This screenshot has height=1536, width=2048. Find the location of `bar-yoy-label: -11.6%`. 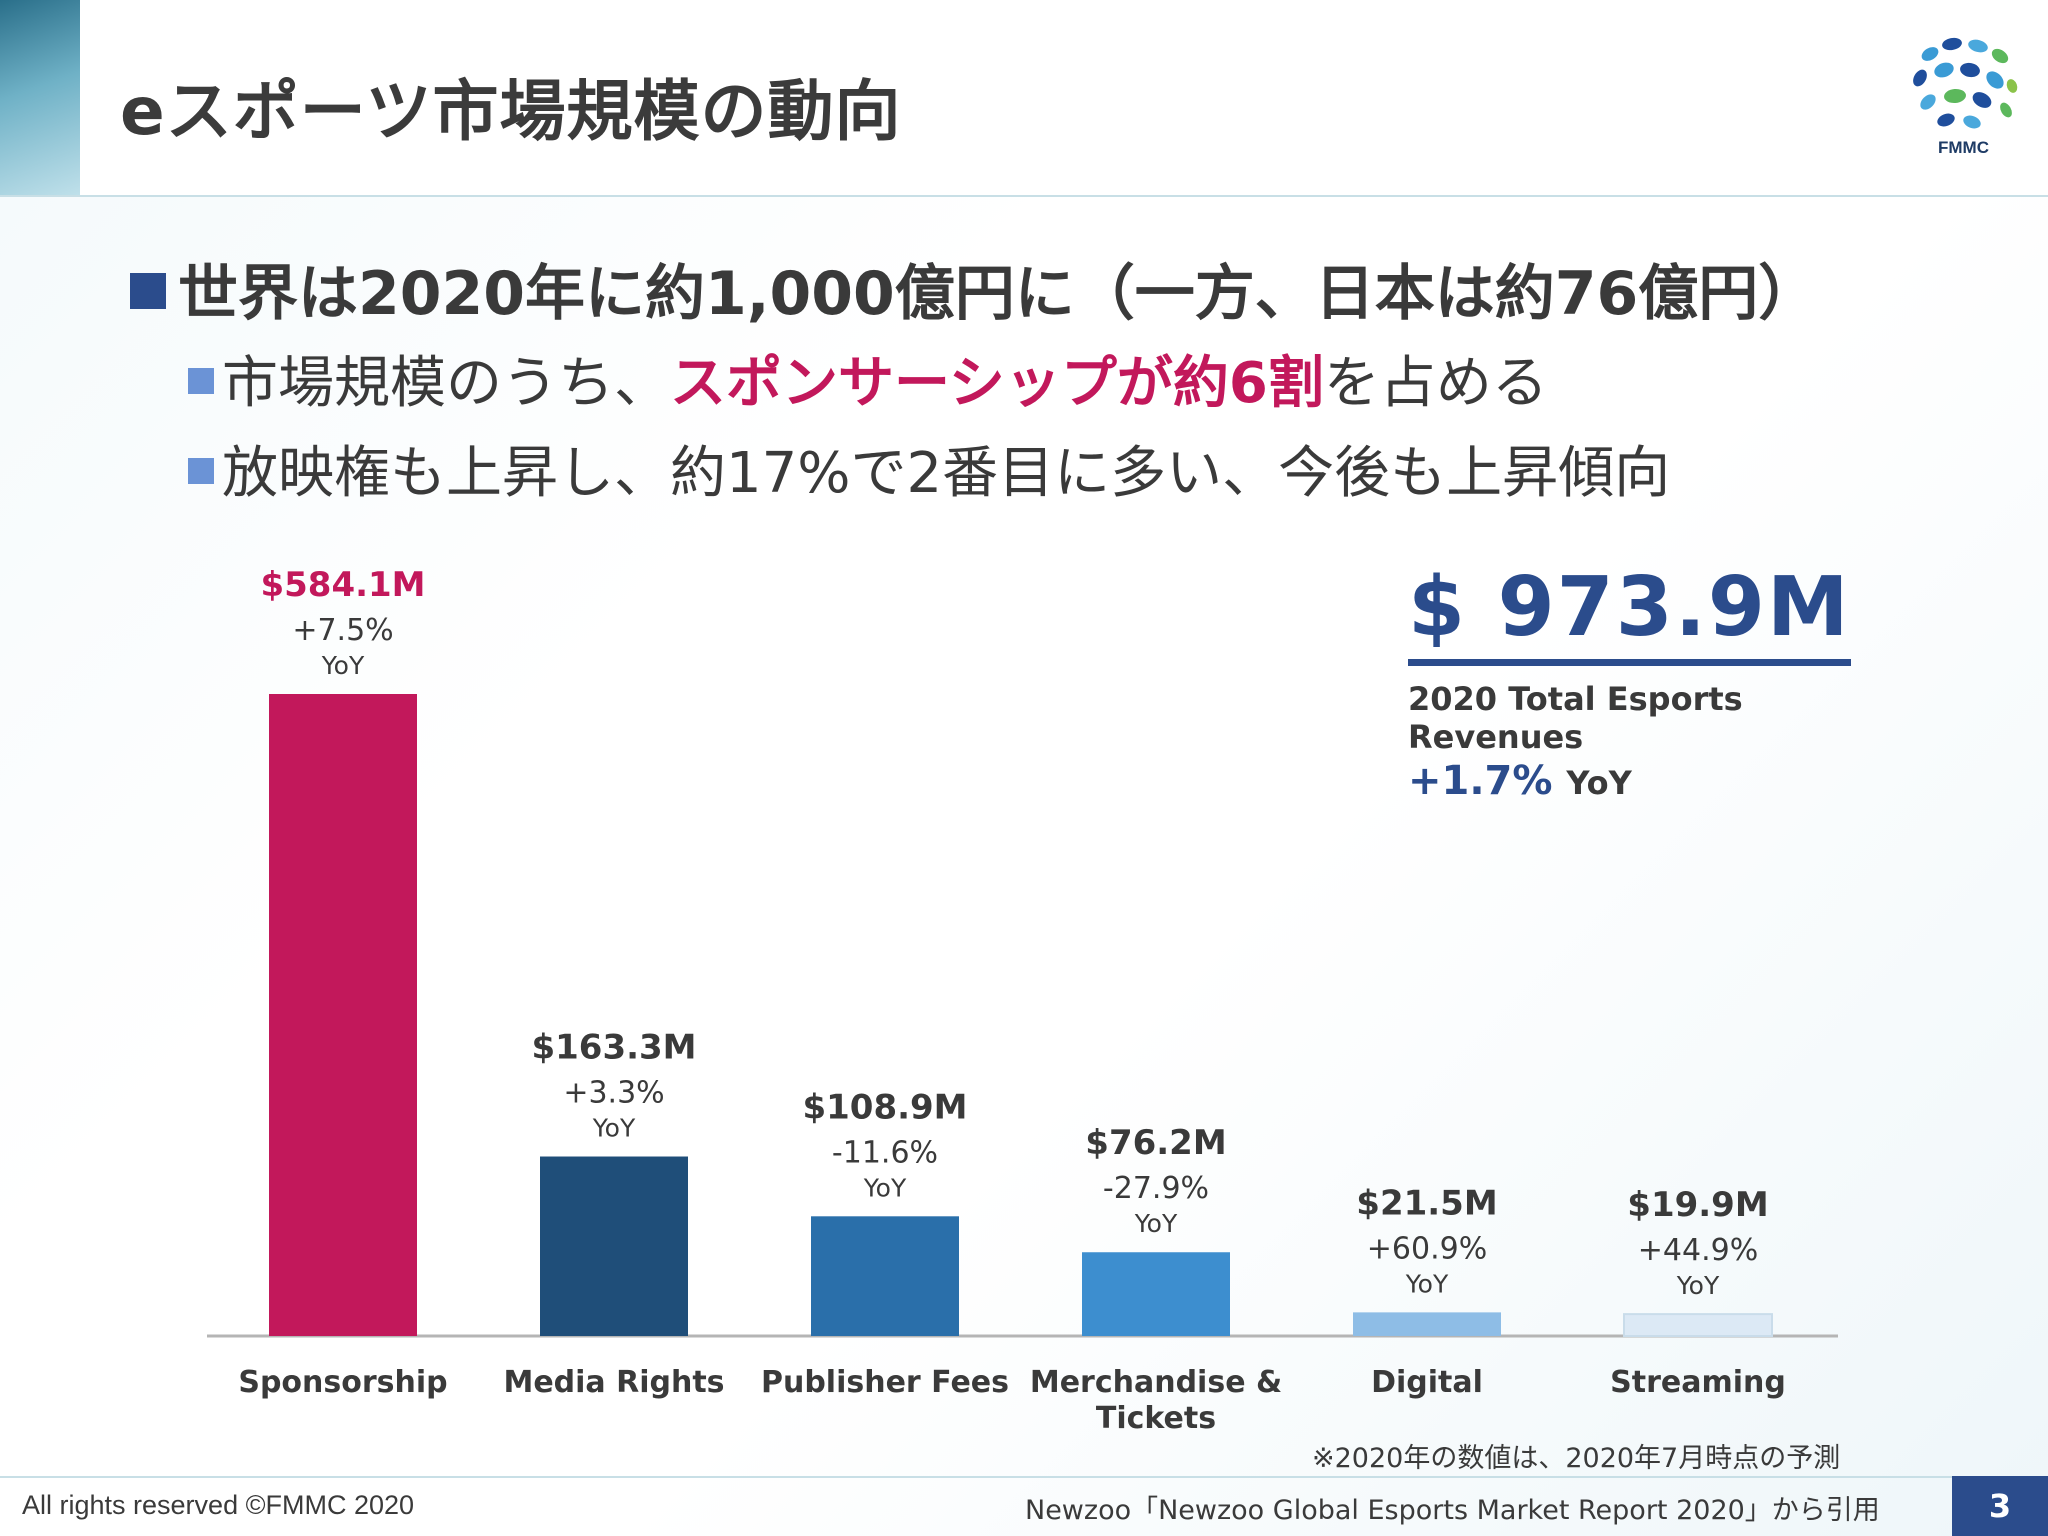

bar-yoy-label: -11.6% is located at coordinates (885, 1152).